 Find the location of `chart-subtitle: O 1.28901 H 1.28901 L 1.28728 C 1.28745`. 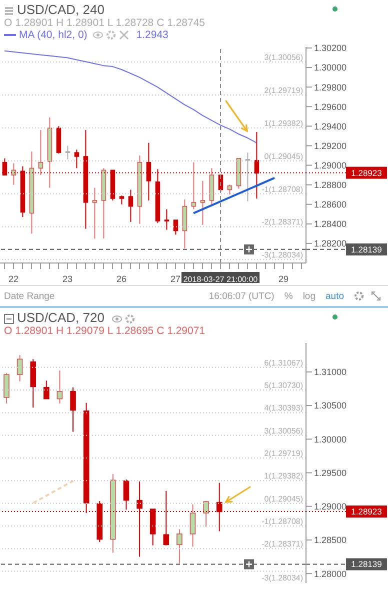

chart-subtitle: O 1.28901 H 1.28901 L 1.28728 C 1.28745 is located at coordinates (105, 23).